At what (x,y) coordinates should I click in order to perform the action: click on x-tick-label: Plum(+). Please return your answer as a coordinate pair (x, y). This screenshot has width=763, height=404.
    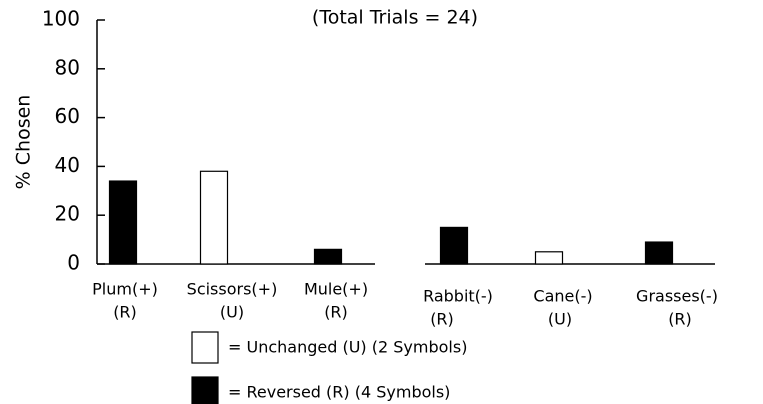
    Looking at the image, I should click on (125, 289).